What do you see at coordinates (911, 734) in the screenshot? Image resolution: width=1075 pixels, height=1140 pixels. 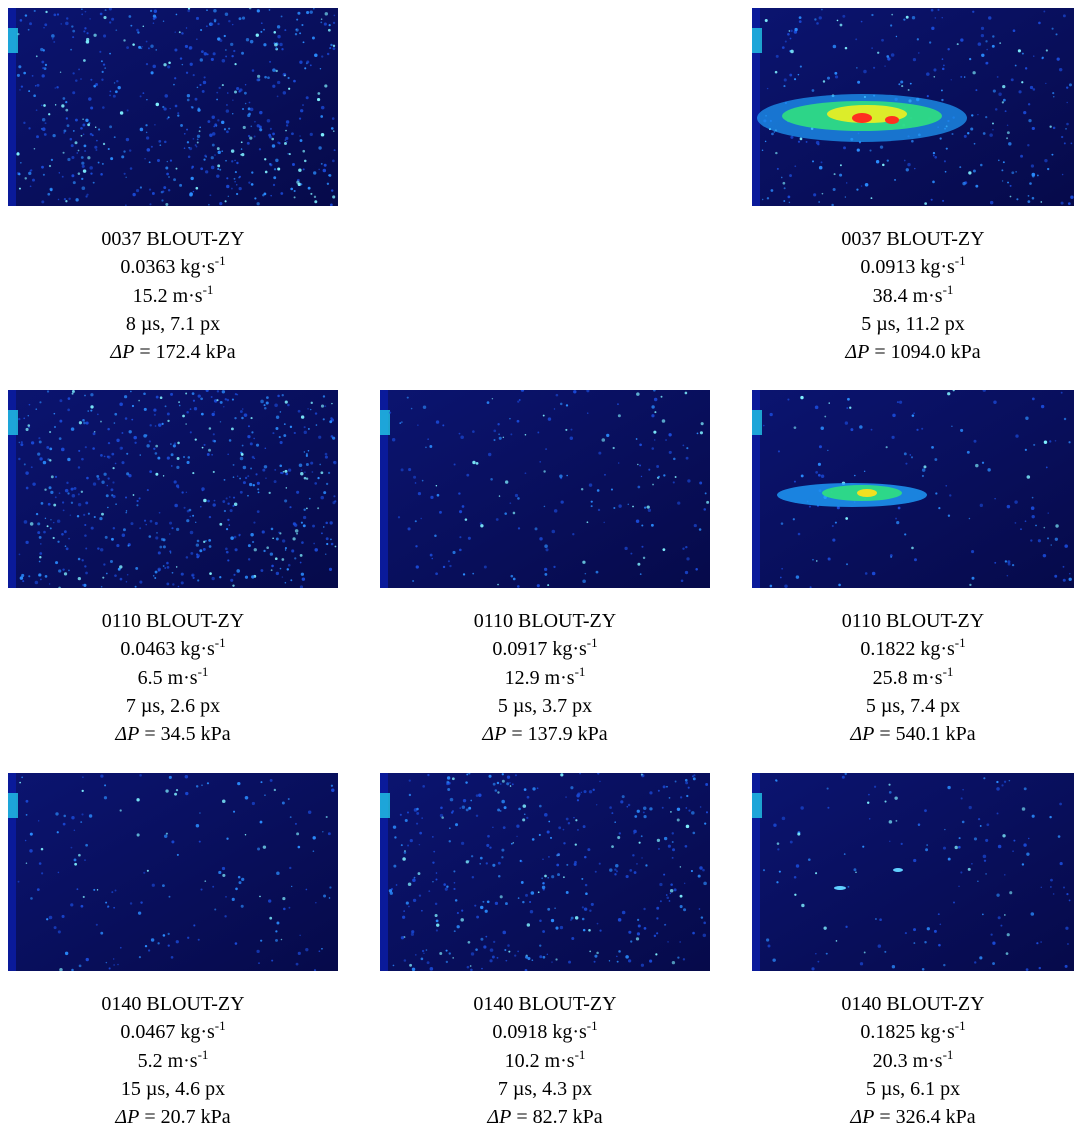 I see `pressure-drop: ΔP = 540.1 kPa` at bounding box center [911, 734].